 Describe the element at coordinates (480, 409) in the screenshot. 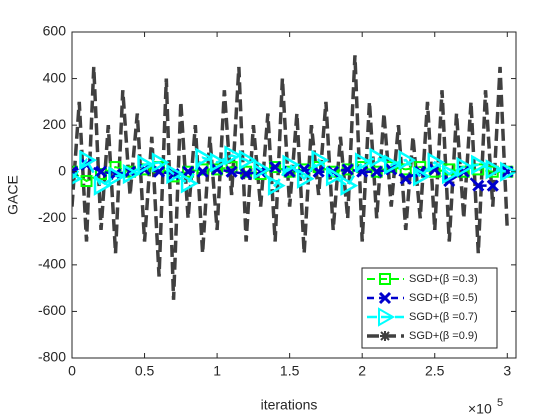

I see `x-multiplier: ×10` at that location.